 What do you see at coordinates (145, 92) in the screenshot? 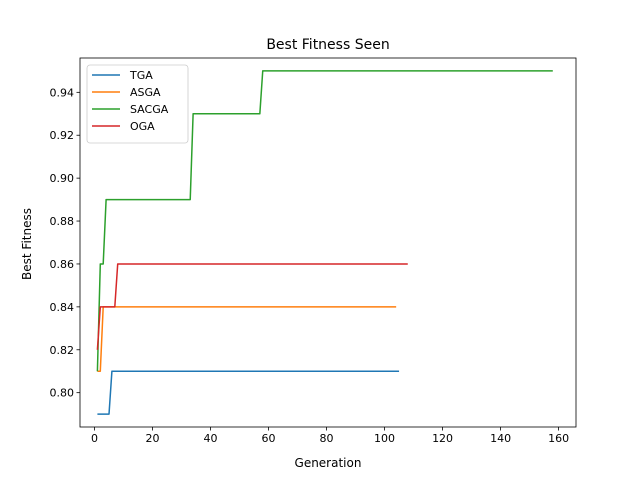
I see `legend-label-asga: ASGA` at bounding box center [145, 92].